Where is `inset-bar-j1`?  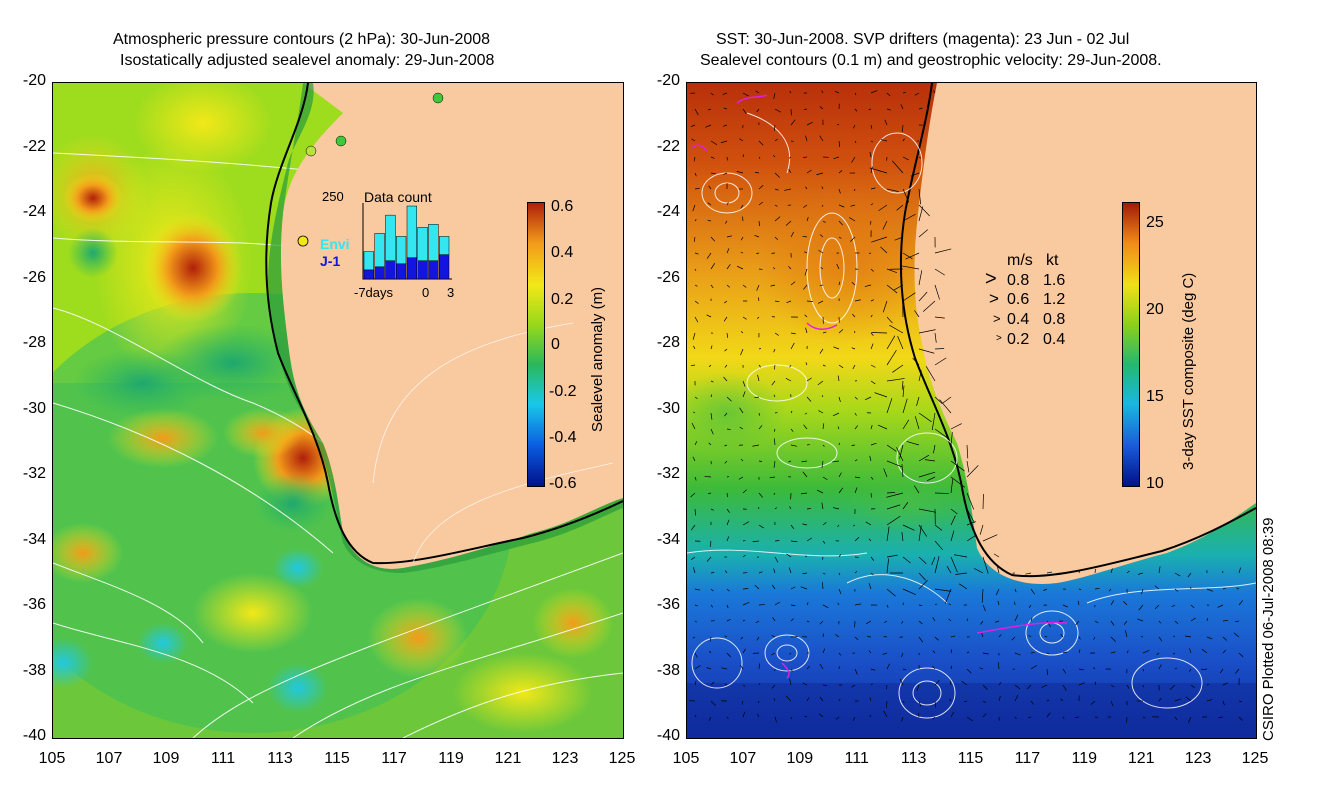
inset-bar-j1 is located at coordinates (368, 274).